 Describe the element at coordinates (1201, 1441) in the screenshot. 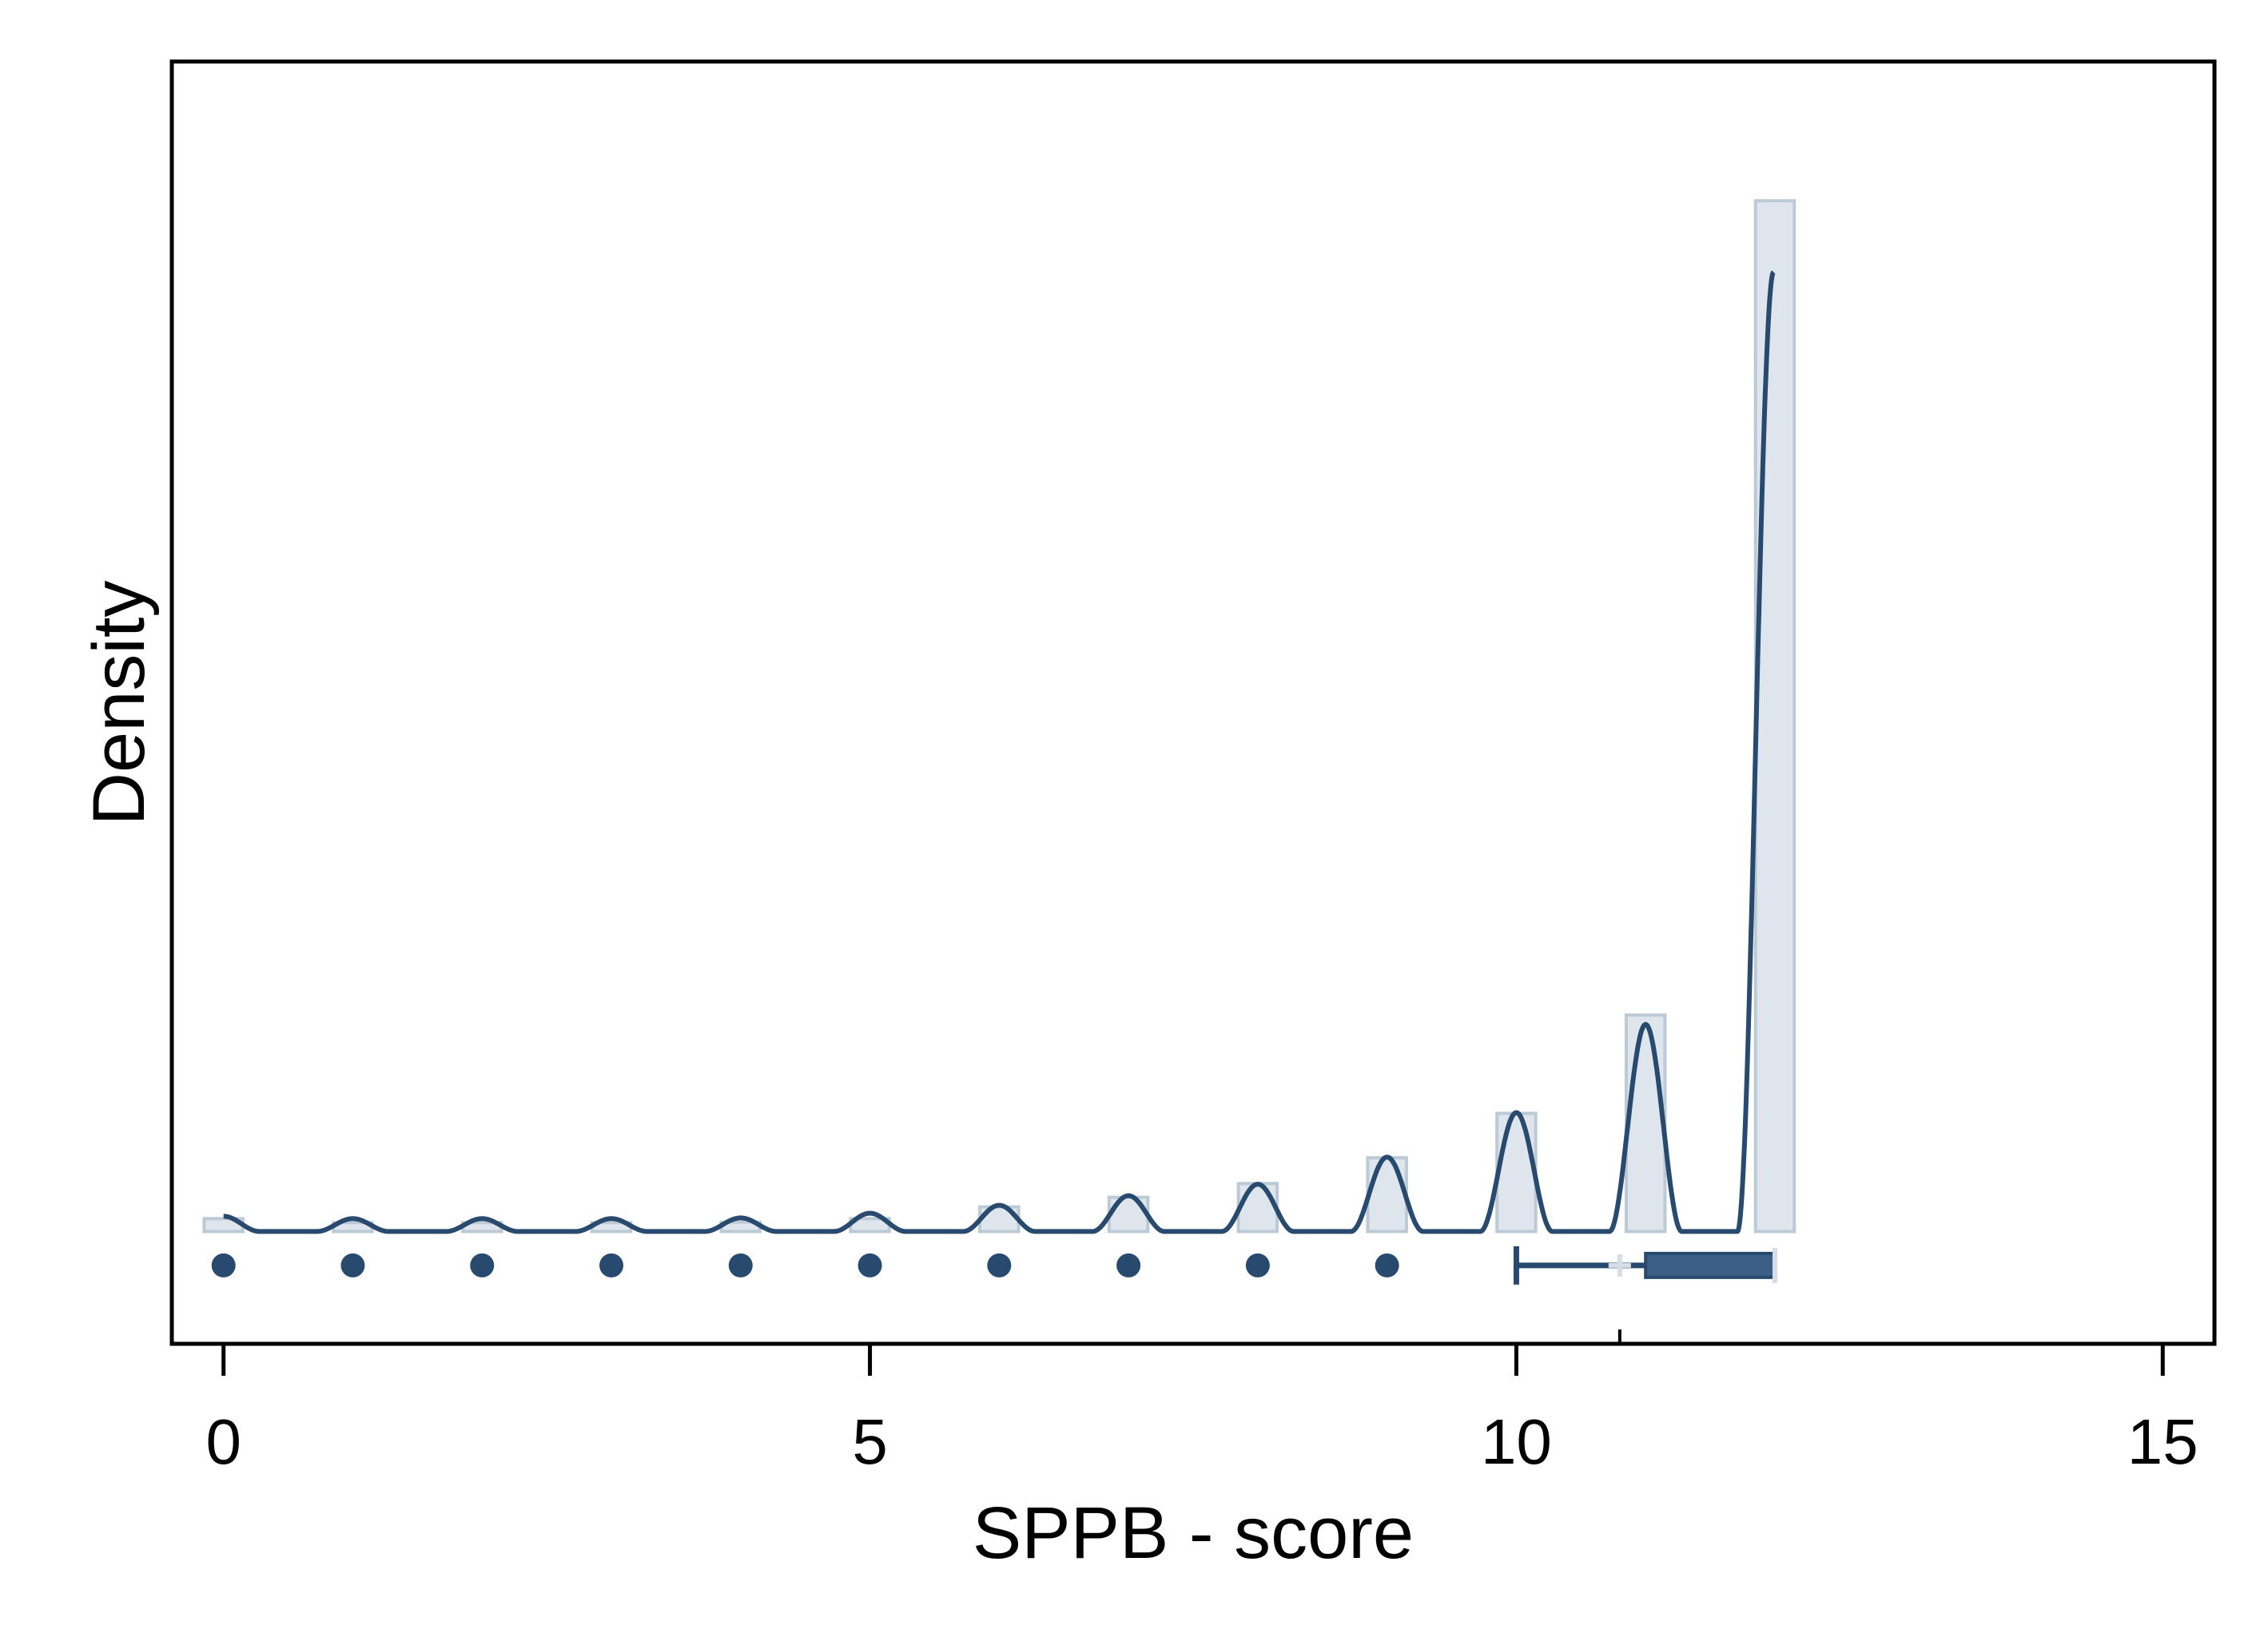

I see `x-axis-tick-labels: 0 5 10 15` at that location.